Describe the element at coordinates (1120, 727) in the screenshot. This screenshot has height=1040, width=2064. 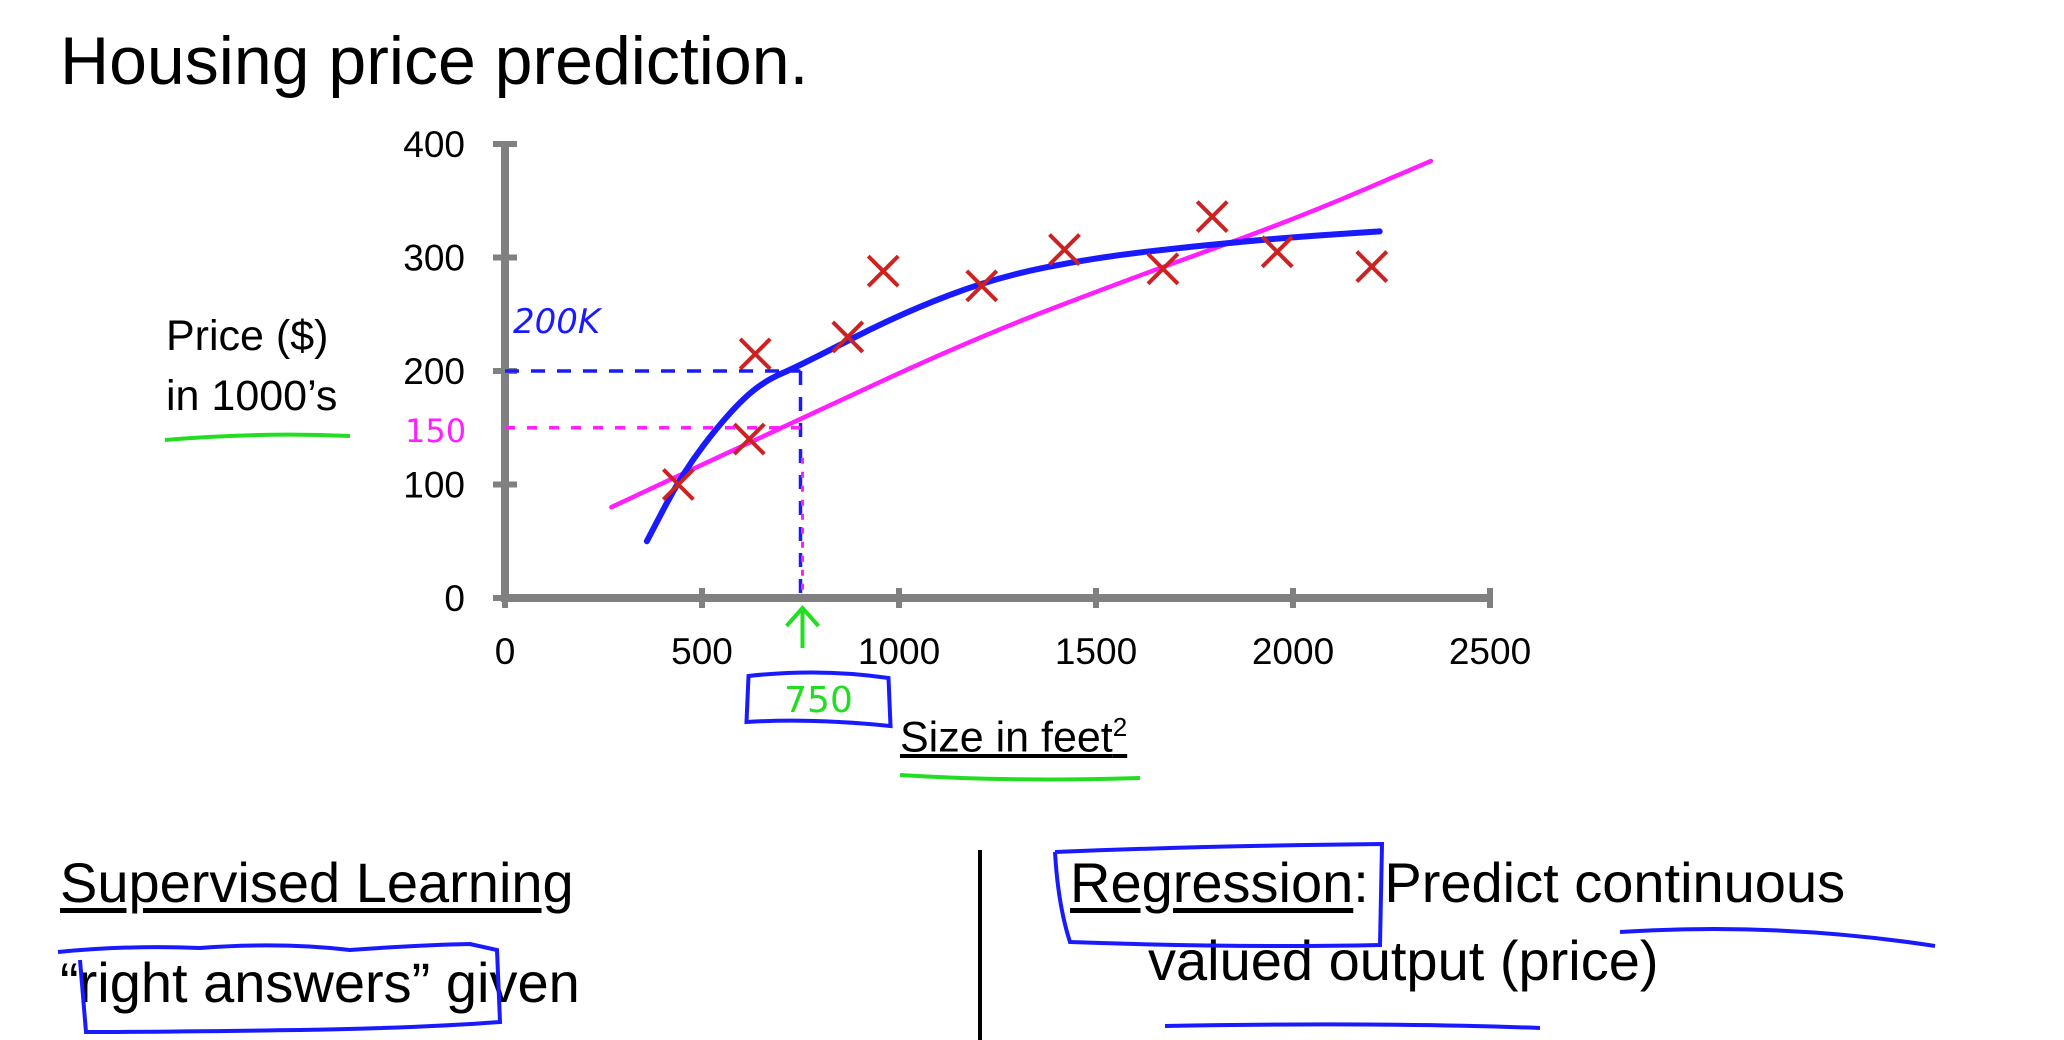
I see `x-axis-label-exponent: 2` at that location.